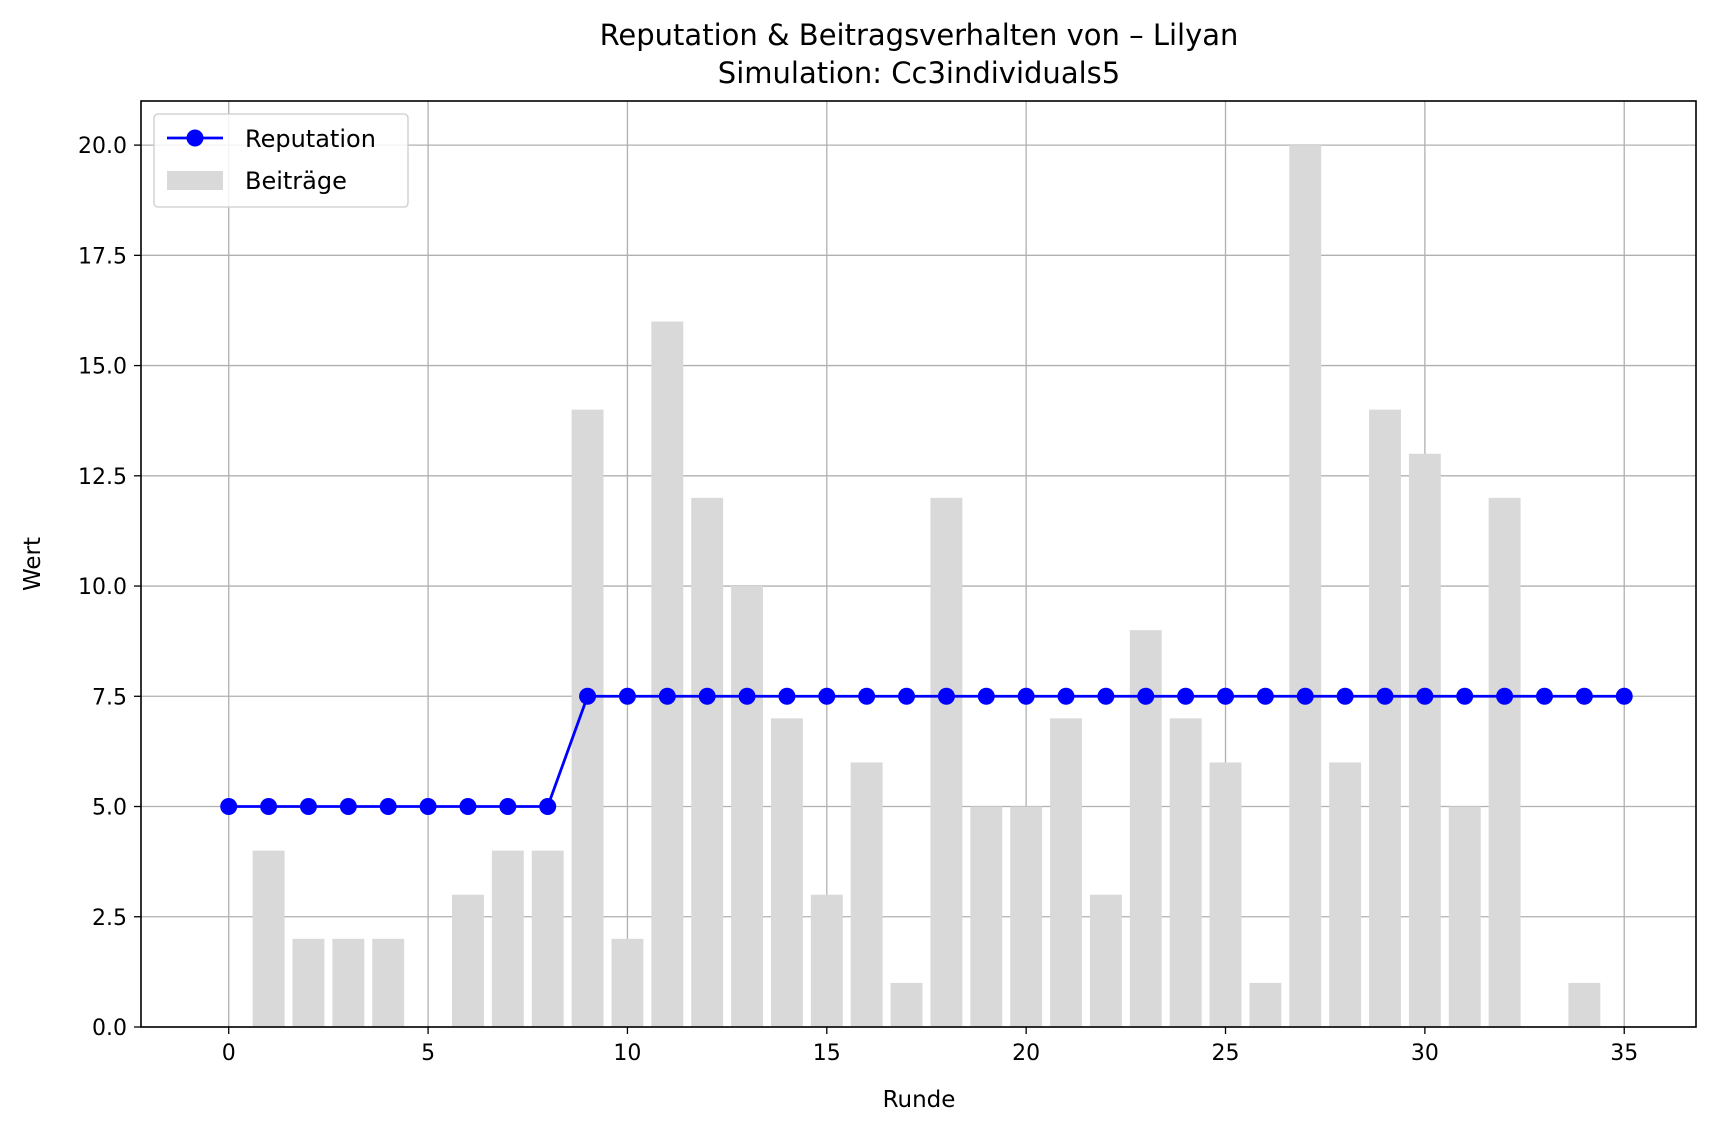 The width and height of the screenshot is (1710, 1131). I want to click on y-tick-label: 15.0, so click(102, 367).